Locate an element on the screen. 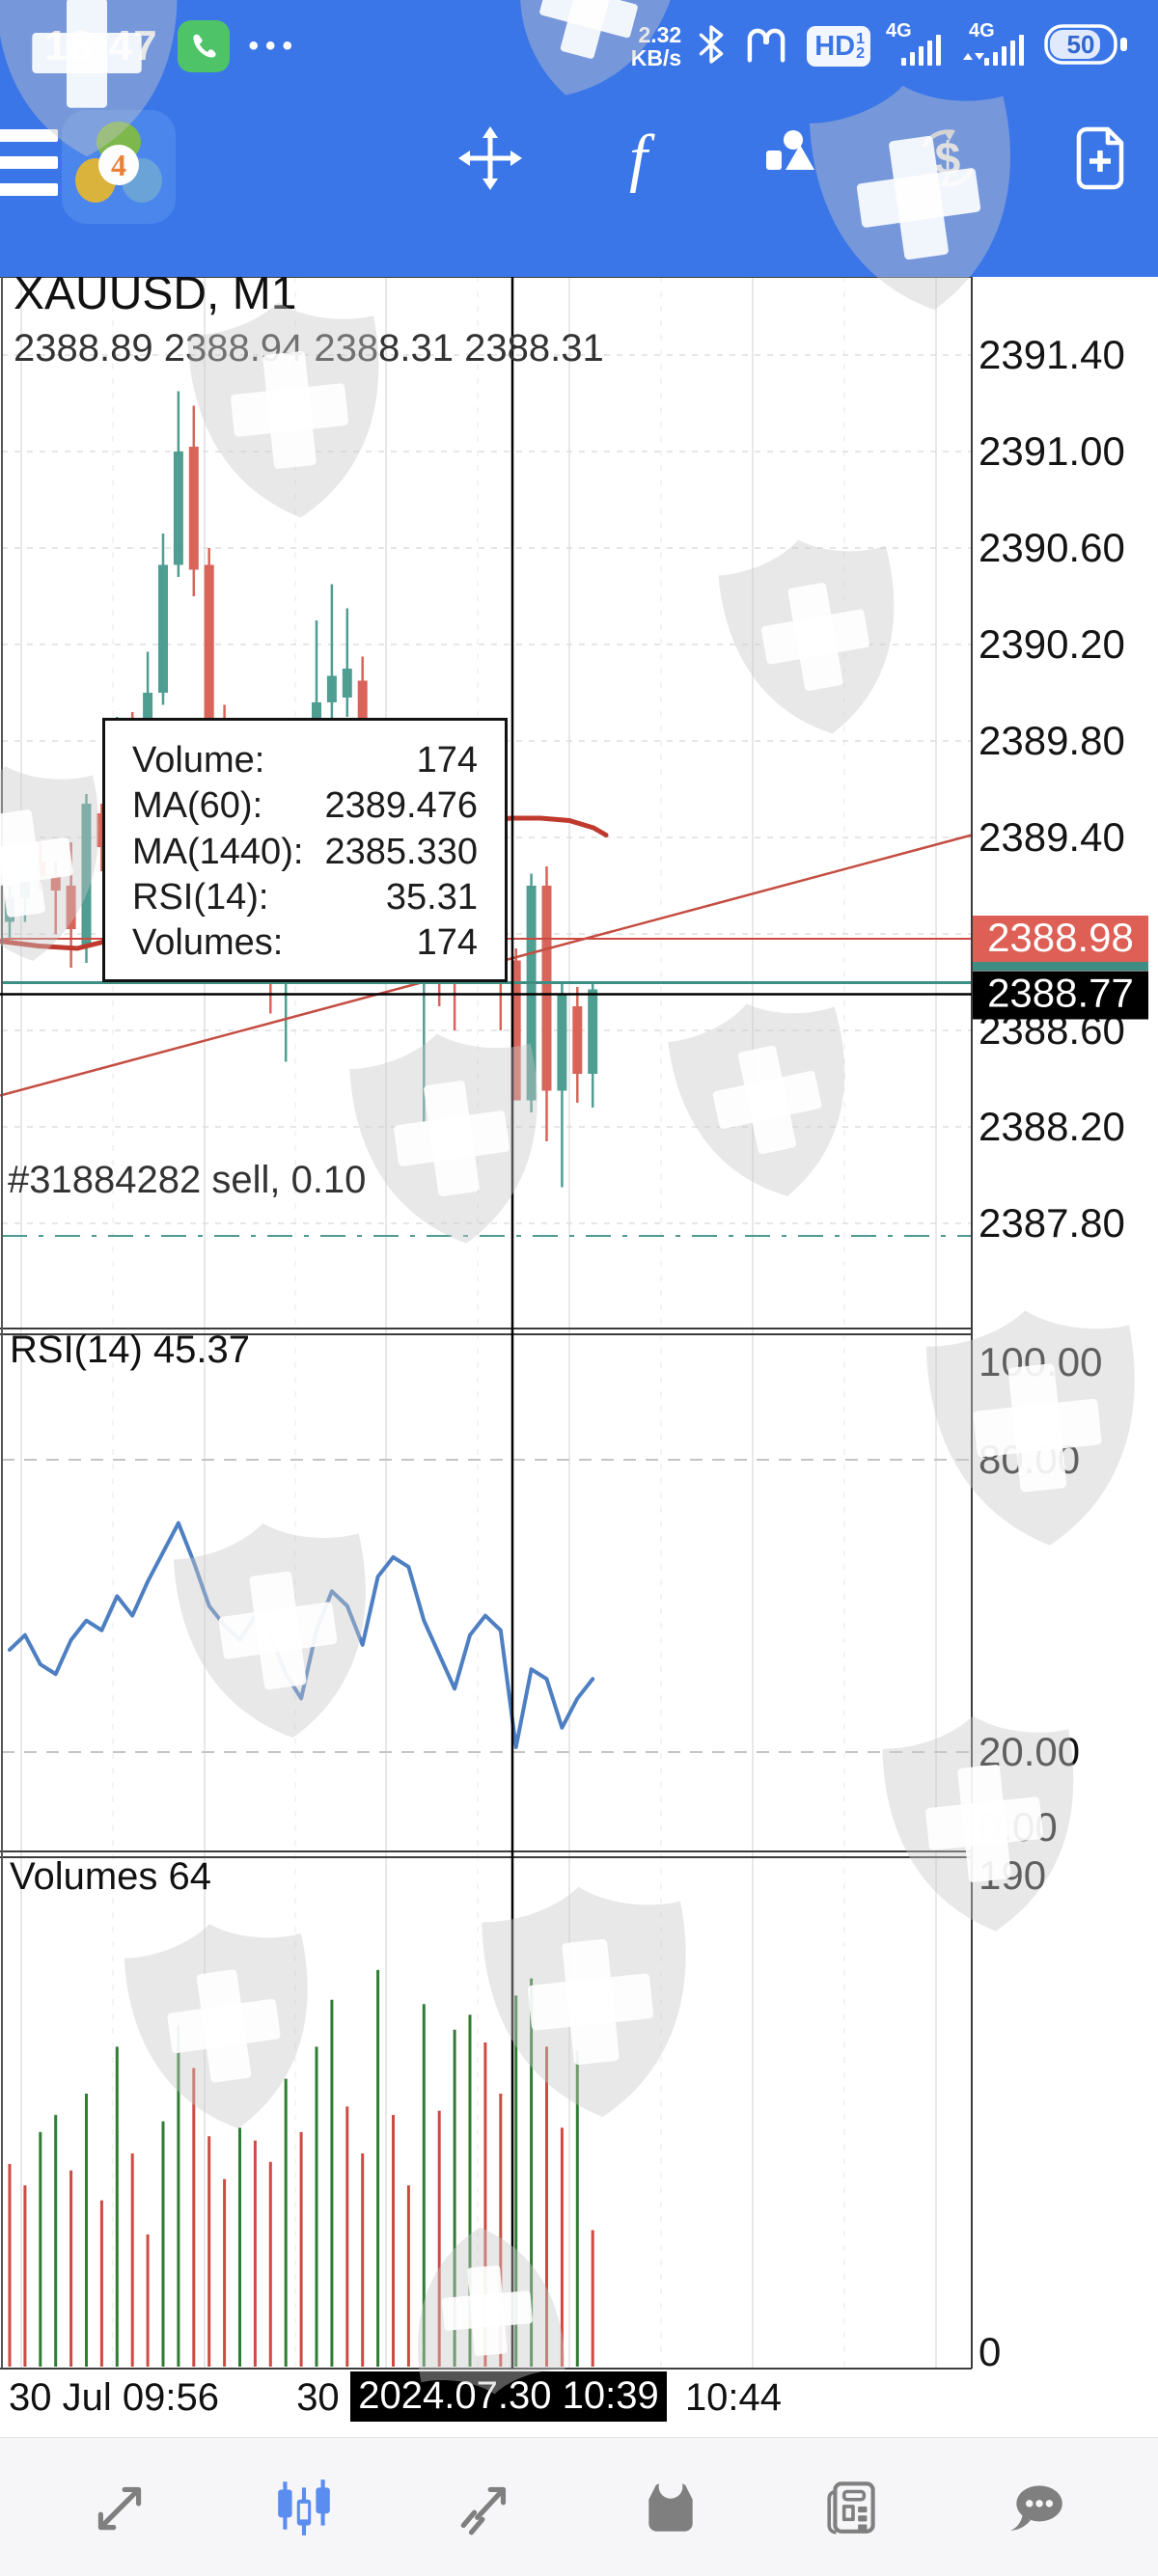 The width and height of the screenshot is (1158, 2576). new-order-icon is located at coordinates (1100, 159).